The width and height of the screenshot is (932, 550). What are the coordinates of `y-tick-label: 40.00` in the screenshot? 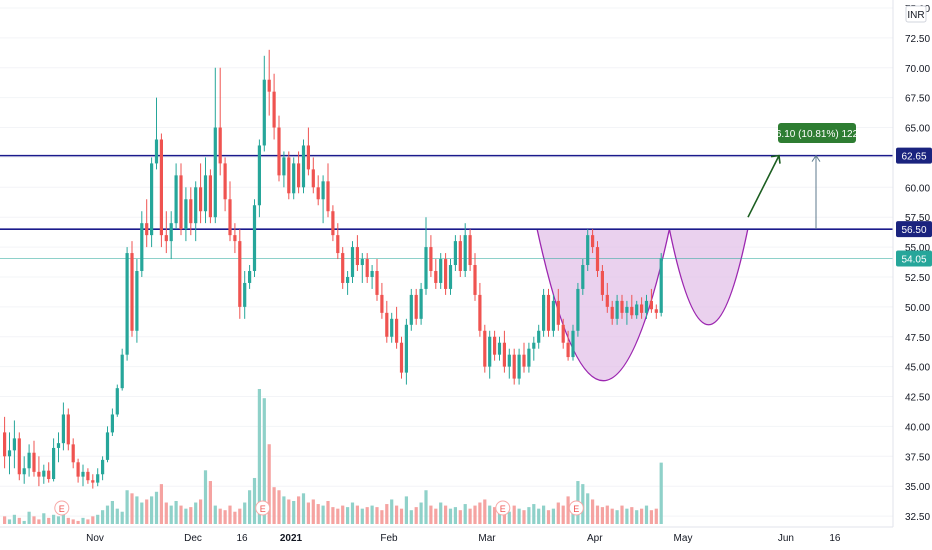 It's located at (917, 427).